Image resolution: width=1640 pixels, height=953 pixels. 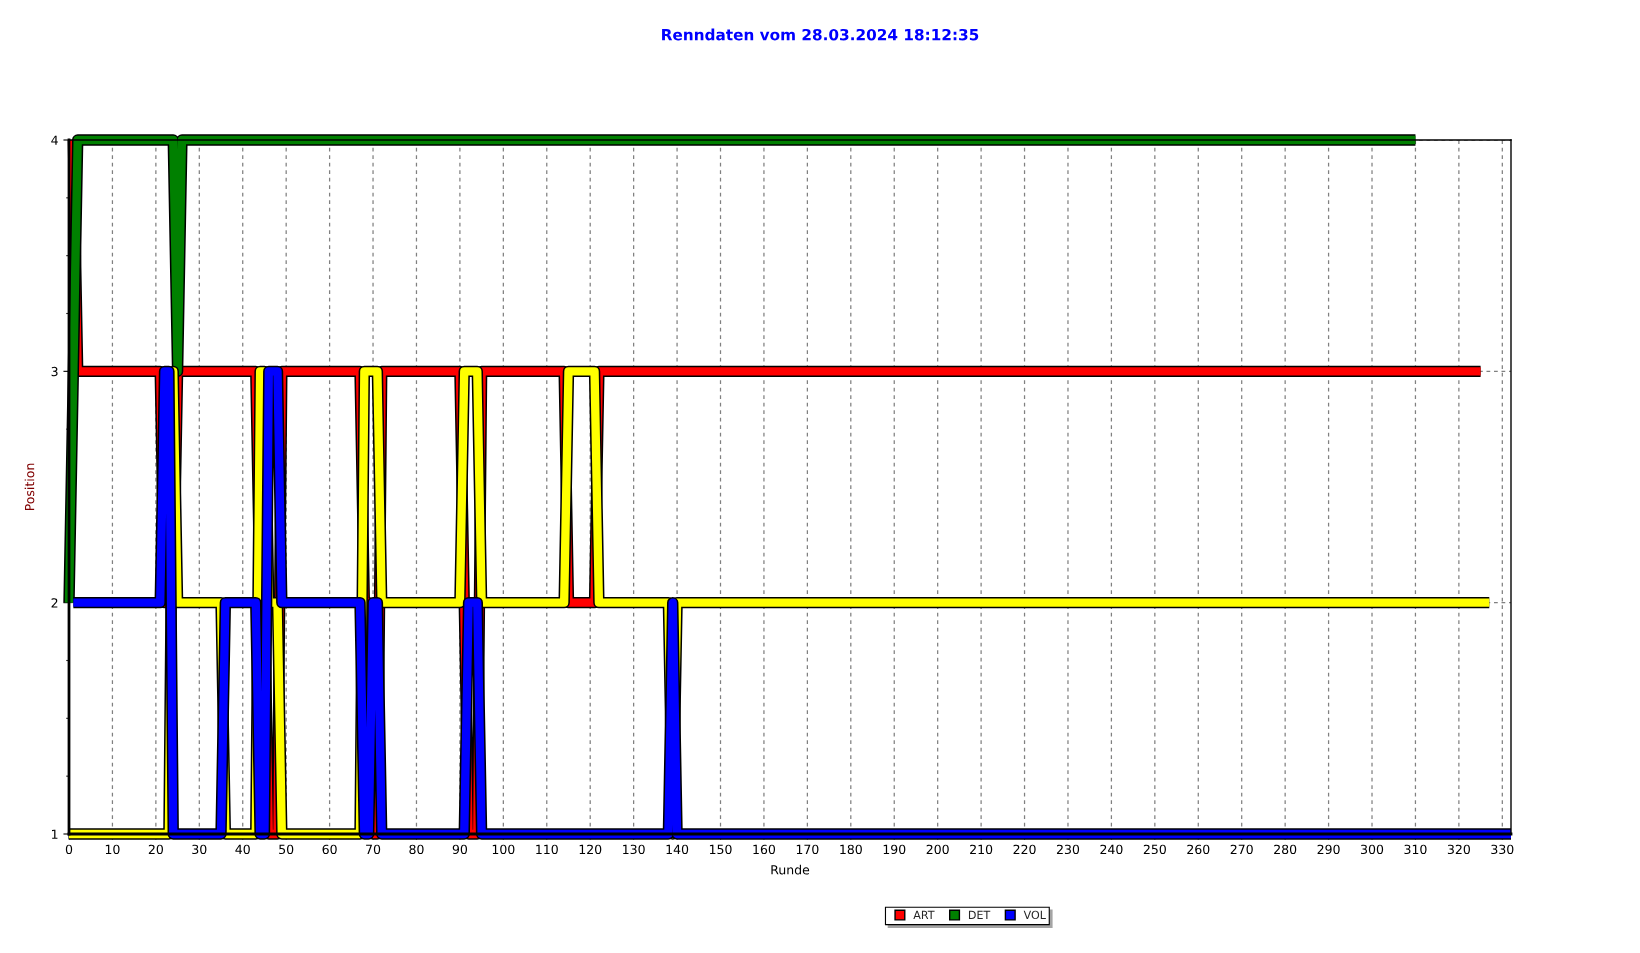 What do you see at coordinates (1415, 849) in the screenshot?
I see `x-tick-label: 310` at bounding box center [1415, 849].